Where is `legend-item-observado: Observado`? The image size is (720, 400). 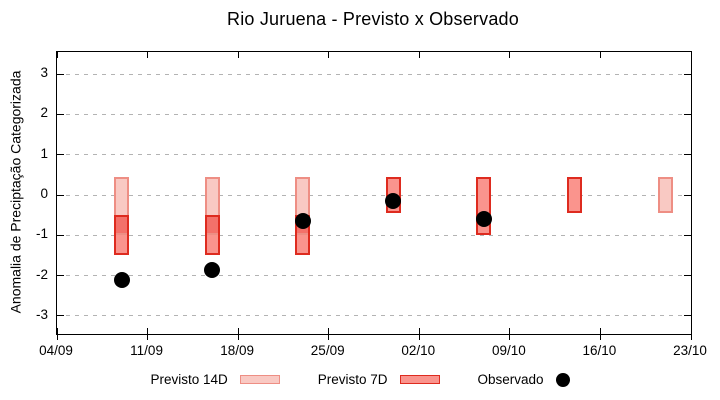
legend-item-observado: Observado is located at coordinates (524, 379).